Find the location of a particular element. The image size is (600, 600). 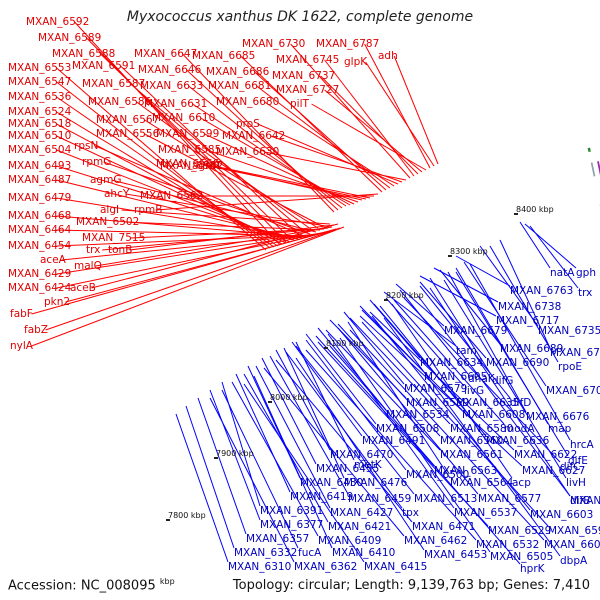

forward-gene-label: MXAN_6502 is located at coordinates (107, 222).